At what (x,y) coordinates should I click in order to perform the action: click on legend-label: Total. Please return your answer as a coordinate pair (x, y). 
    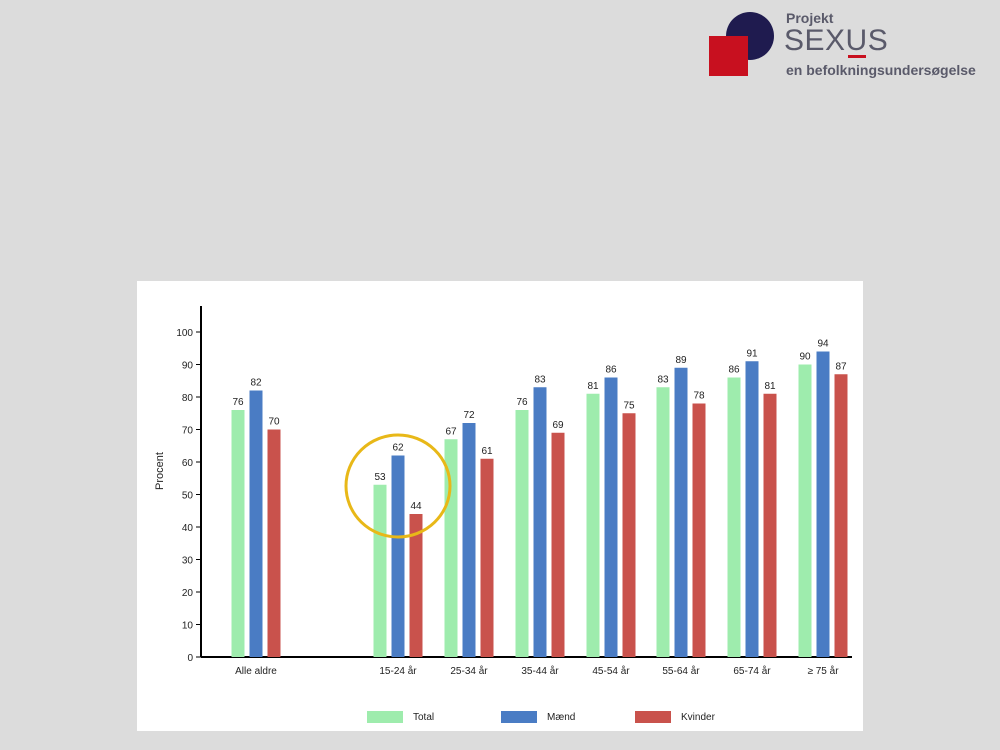
    Looking at the image, I should click on (424, 717).